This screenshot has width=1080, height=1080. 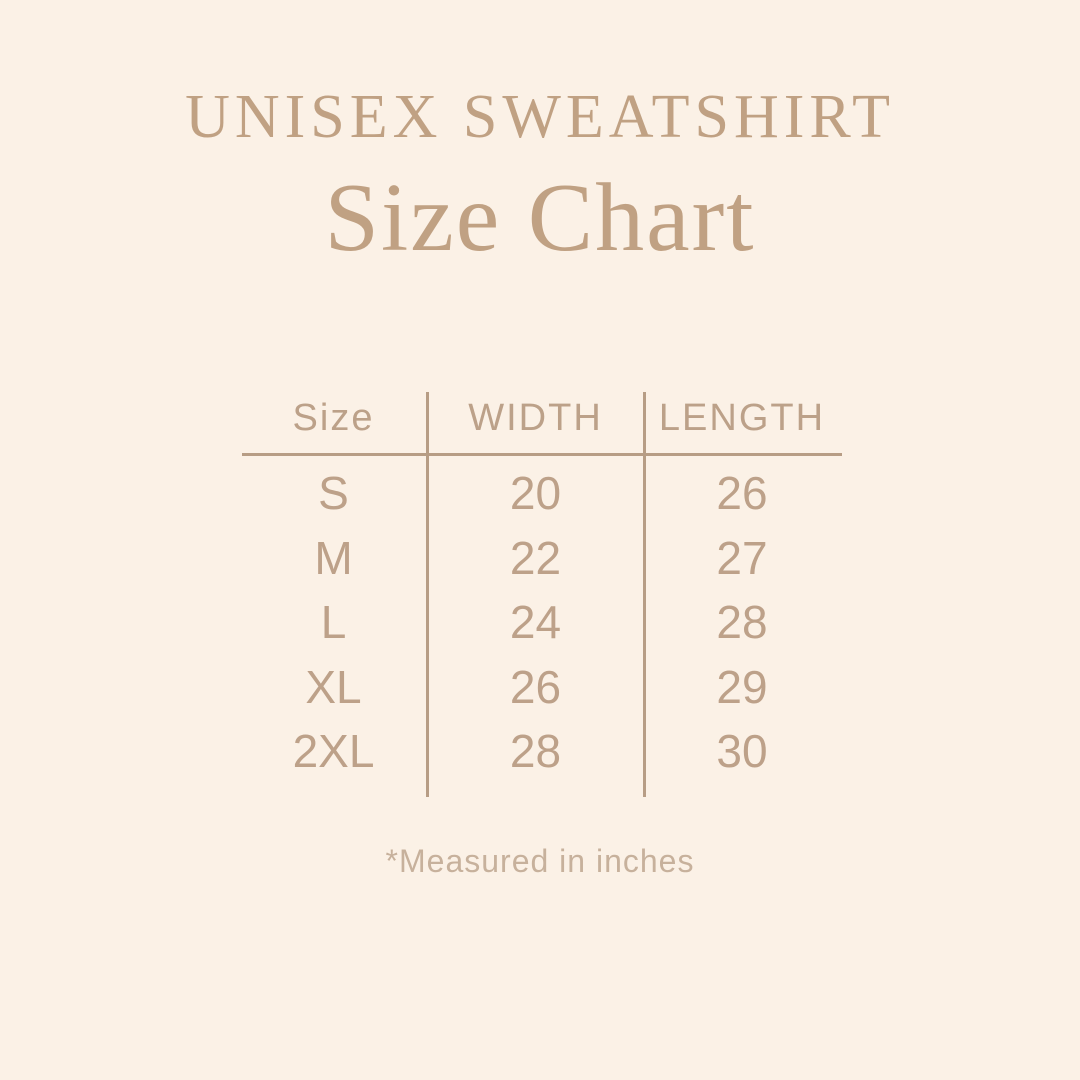 I want to click on table-row: S 20 26, so click(x=540, y=493).